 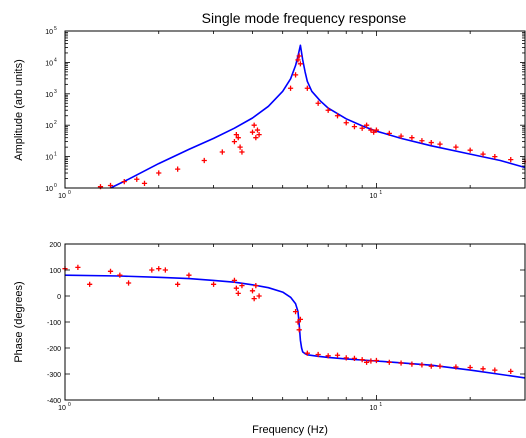 What do you see at coordinates (19, 321) in the screenshot?
I see `phase-y-axis-label: Phase (degrees)` at bounding box center [19, 321].